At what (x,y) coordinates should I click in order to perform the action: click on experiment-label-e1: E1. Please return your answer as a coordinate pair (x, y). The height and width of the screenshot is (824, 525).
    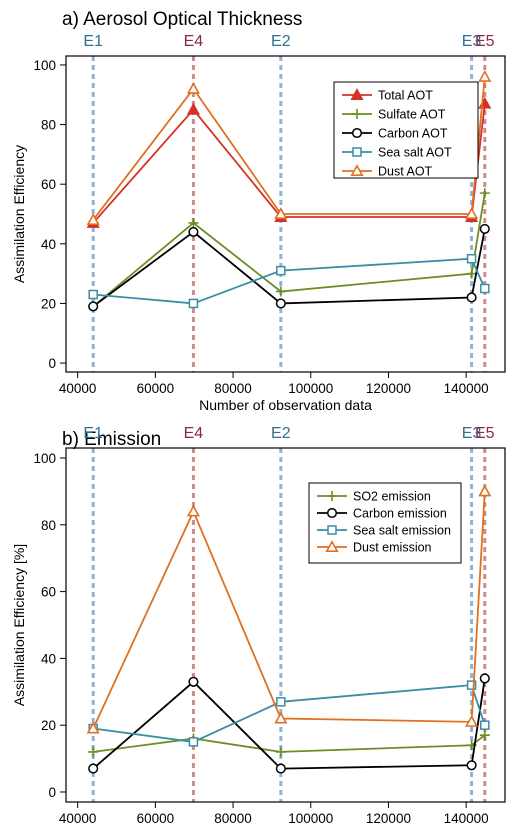
    Looking at the image, I should click on (93, 41).